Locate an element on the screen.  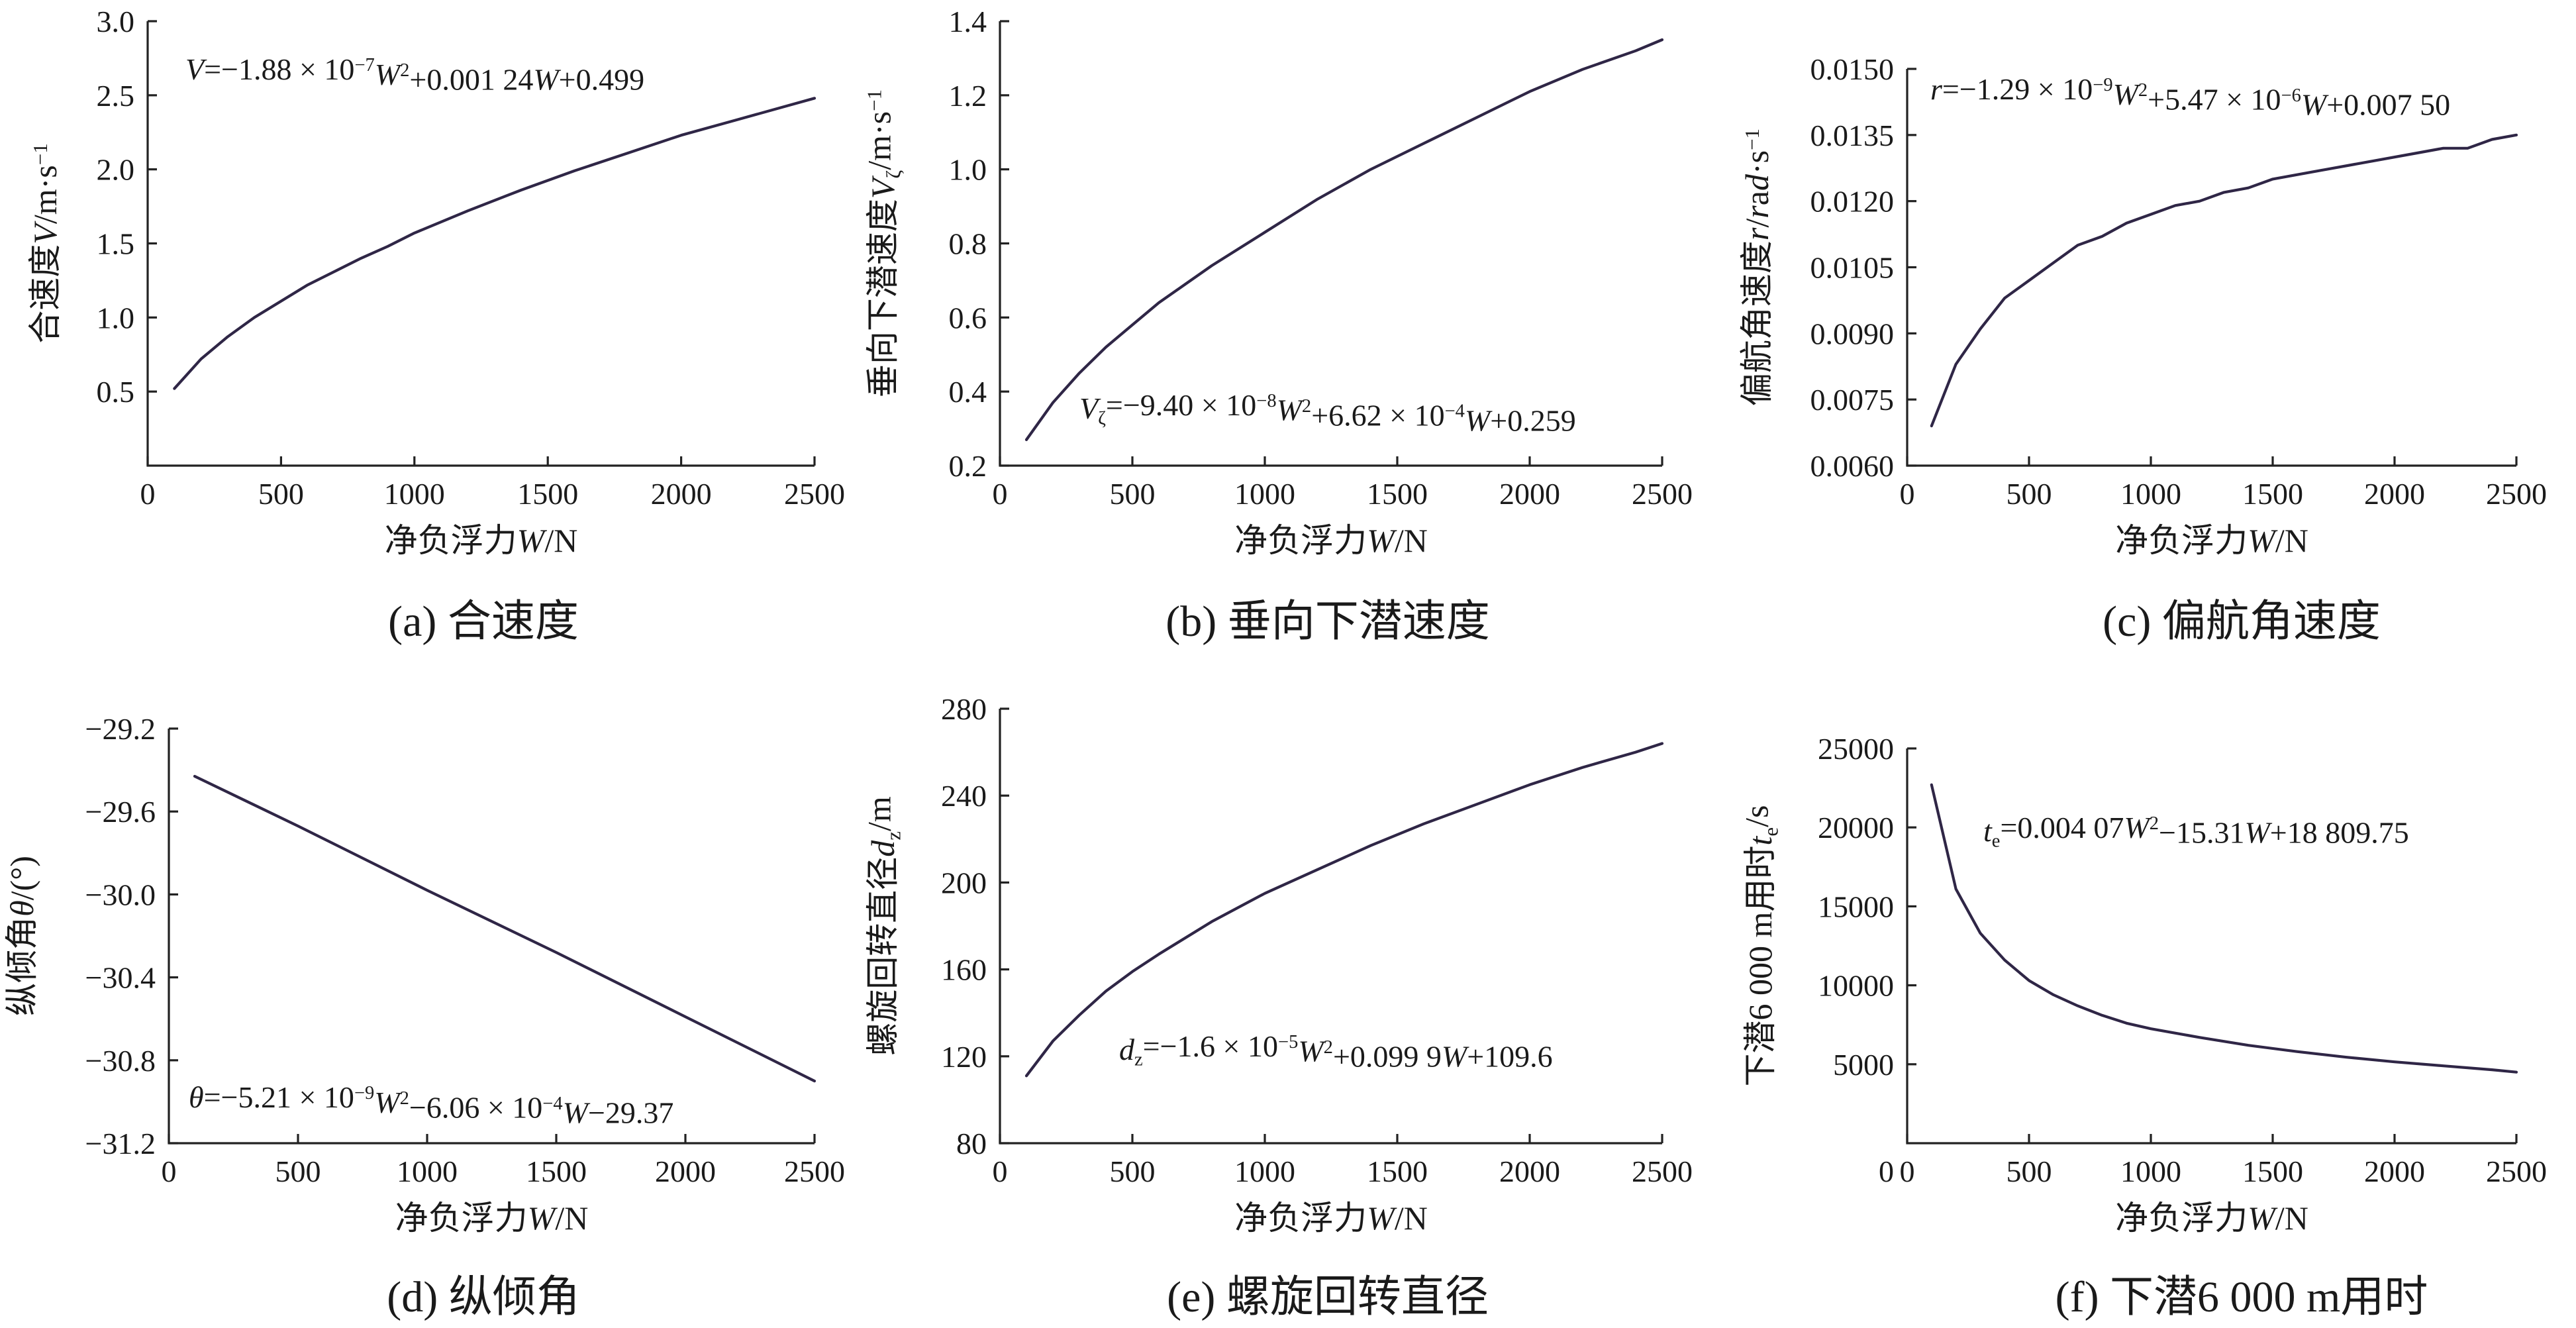
y-tick-label: 0.2 is located at coordinates (968, 466).